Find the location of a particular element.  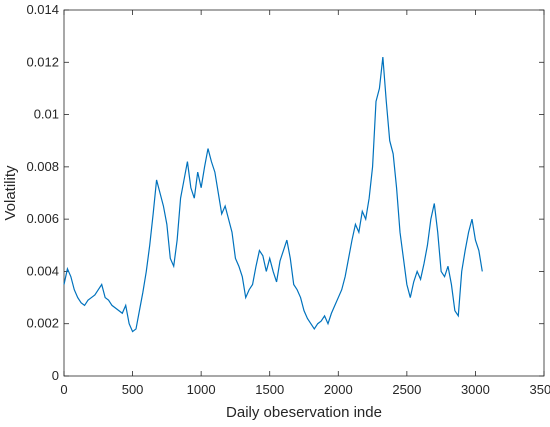

x-axis-label: Daily obeservation inde is located at coordinates (304, 412).